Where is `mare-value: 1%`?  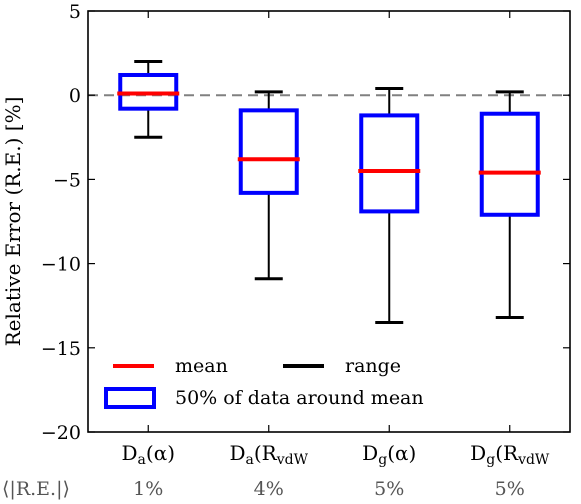 mare-value: 1% is located at coordinates (148, 489).